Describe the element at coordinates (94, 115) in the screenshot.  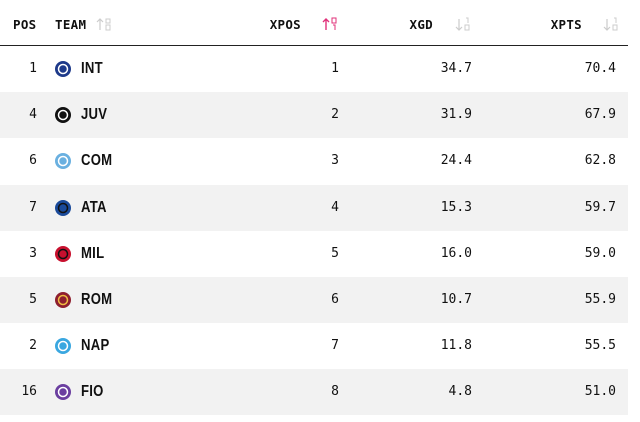
I see `team-name: JUV` at that location.